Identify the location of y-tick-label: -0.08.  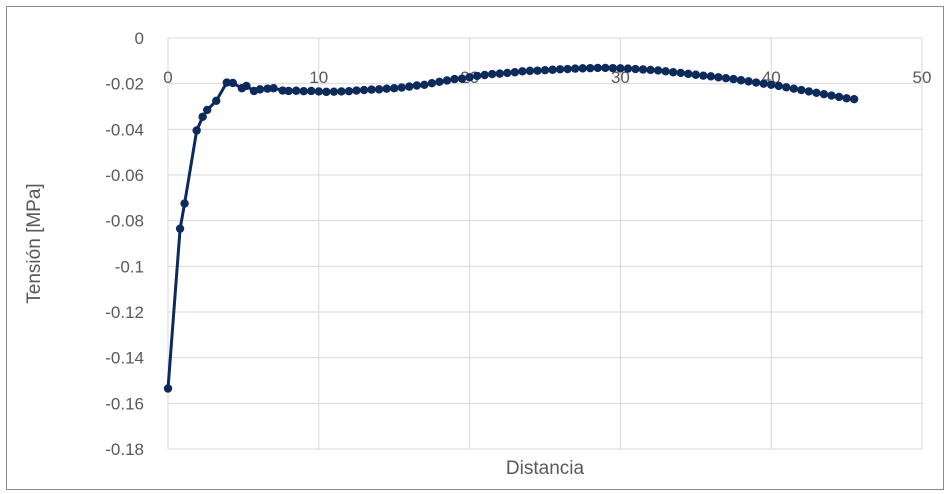
(124, 221).